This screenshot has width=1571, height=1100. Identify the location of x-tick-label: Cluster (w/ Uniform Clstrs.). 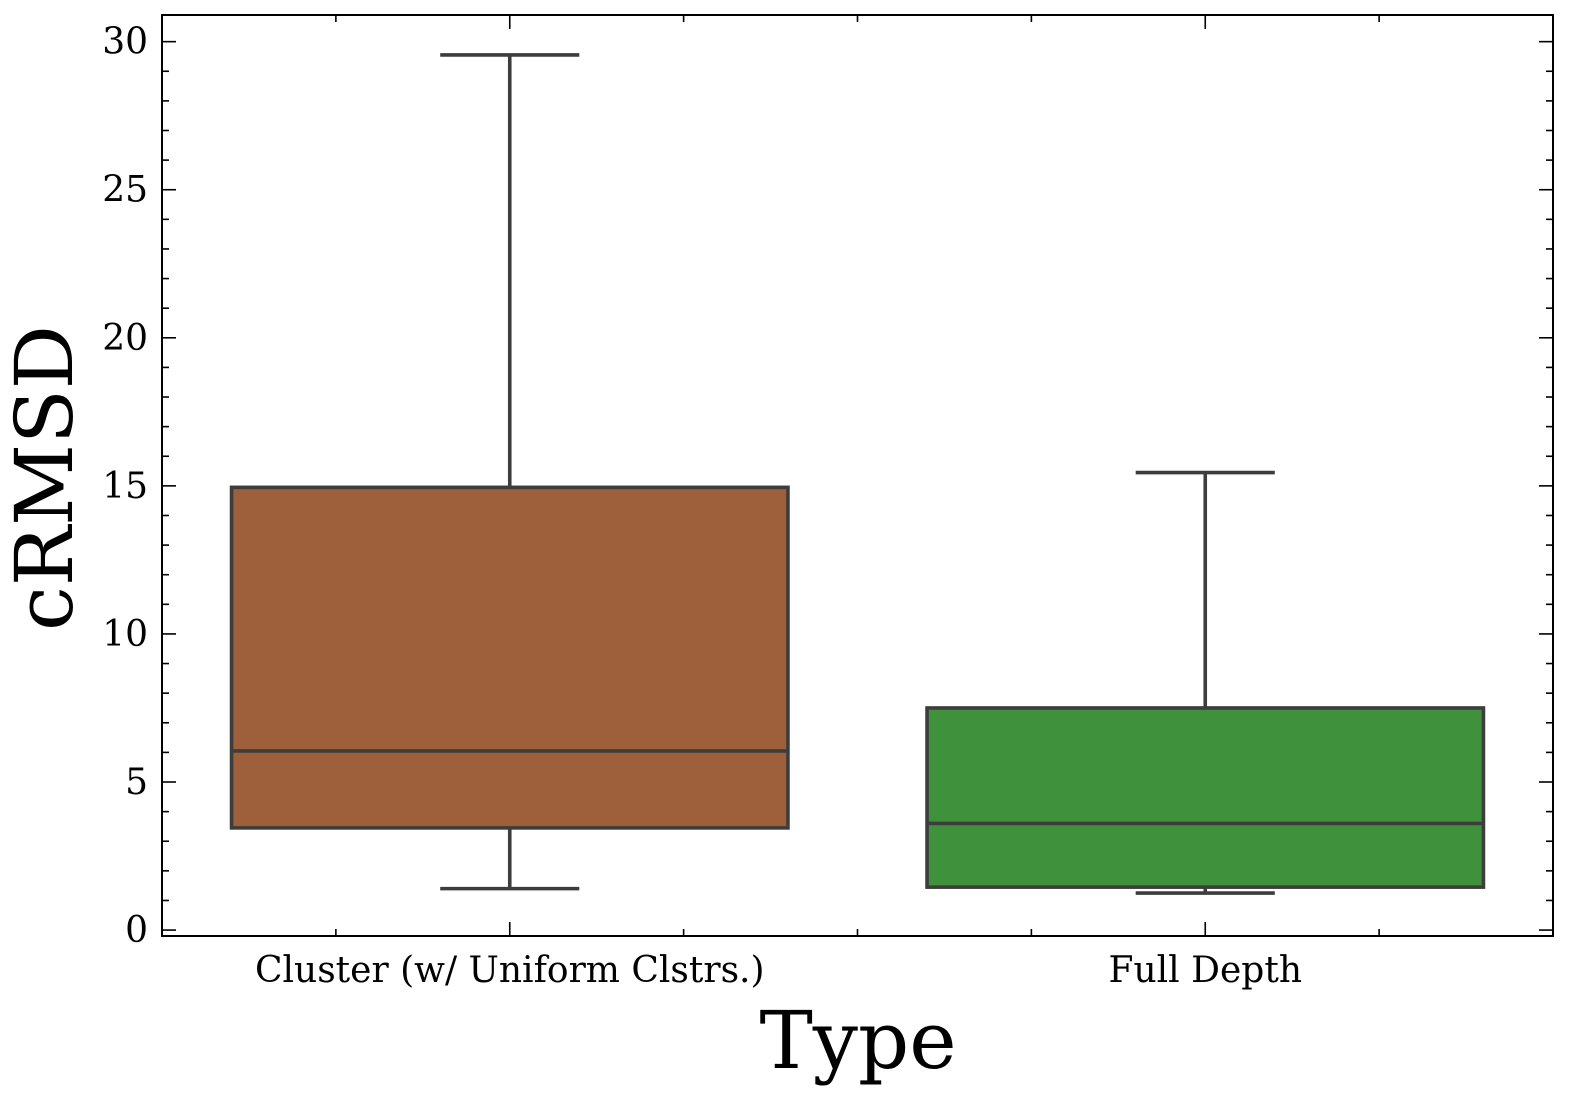
(510, 970).